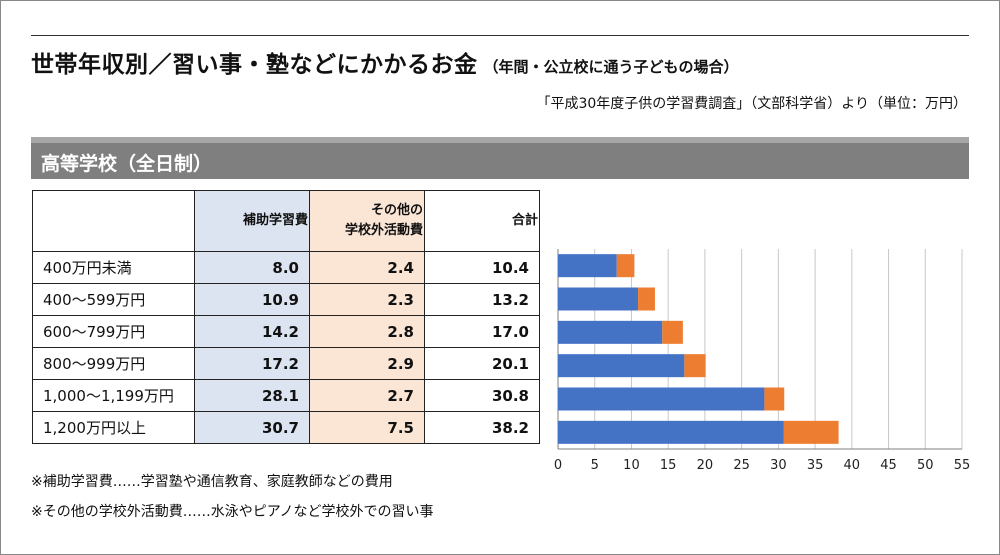 This screenshot has width=1000, height=555. Describe the element at coordinates (113, 363) in the screenshot. I see `row-label: 800～999万円` at that location.